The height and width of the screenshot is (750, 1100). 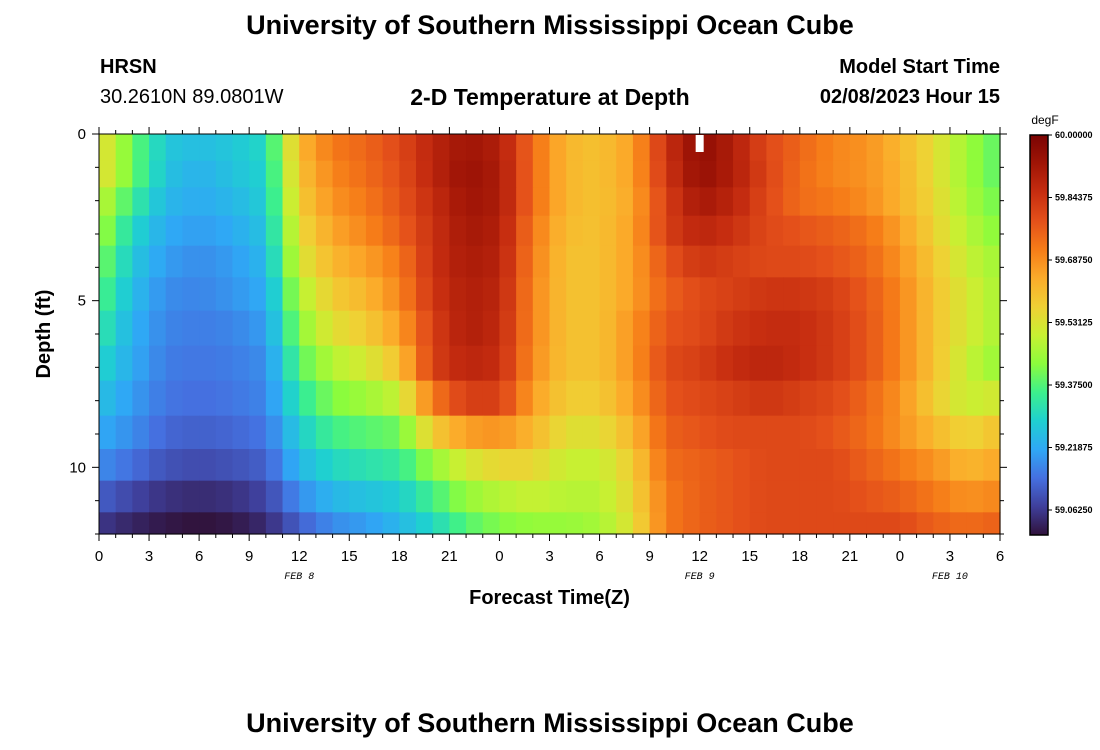 What do you see at coordinates (82, 134) in the screenshot?
I see `y-tick-label: 0` at bounding box center [82, 134].